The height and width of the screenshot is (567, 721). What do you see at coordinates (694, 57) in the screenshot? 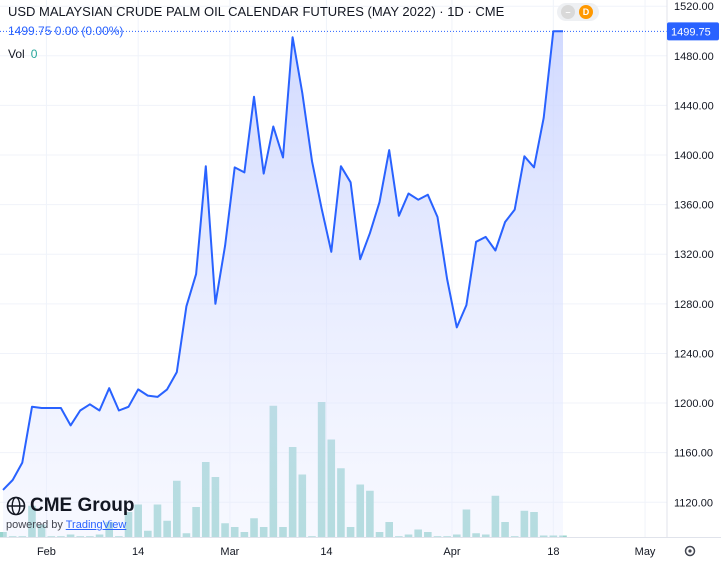
I see `y-tick-label: 1480.00` at bounding box center [694, 57].